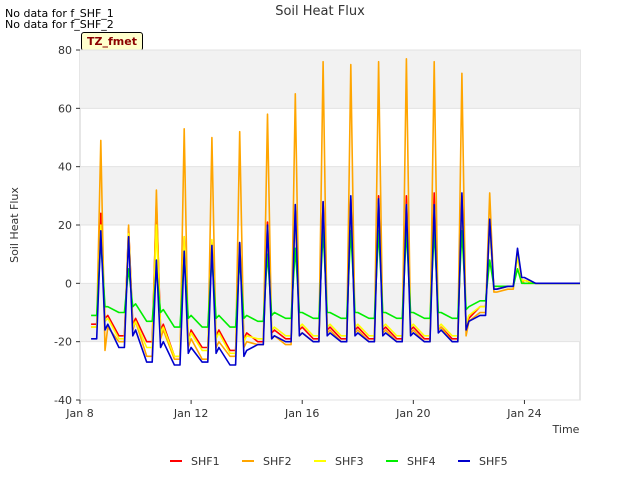  Describe the element at coordinates (190, 413) in the screenshot. I see `x-tick-label: Jan 12` at that location.